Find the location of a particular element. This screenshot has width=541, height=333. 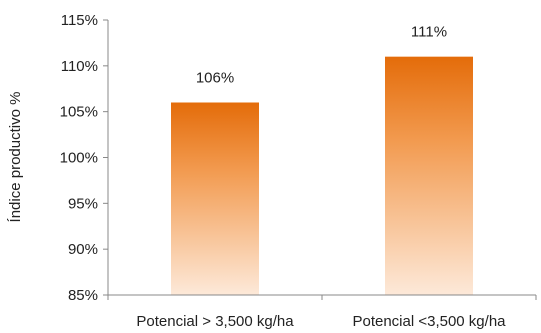

y-axis: 85% 90% 95% 100% 105% 110% 115% is located at coordinates (84, 158).